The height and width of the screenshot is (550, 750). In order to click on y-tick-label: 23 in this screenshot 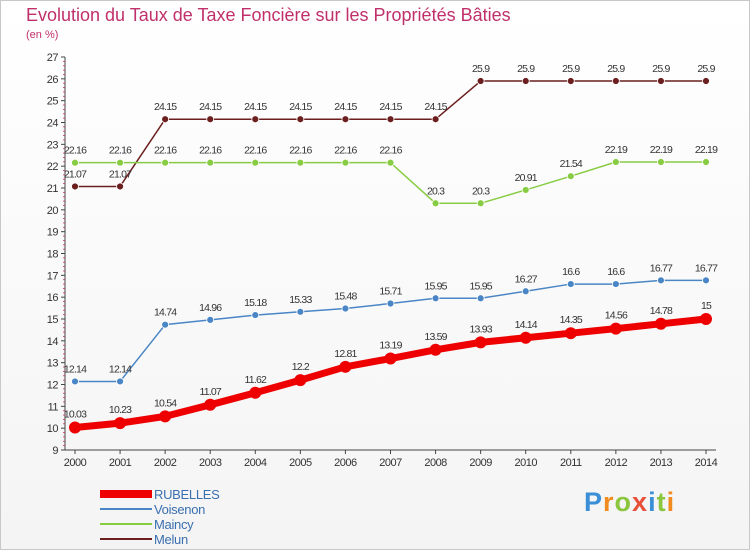, I will do `click(53, 145)`.